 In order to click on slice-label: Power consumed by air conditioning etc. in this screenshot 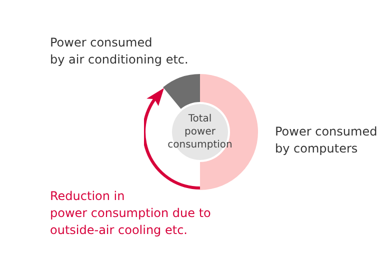, I will do `click(119, 51)`.